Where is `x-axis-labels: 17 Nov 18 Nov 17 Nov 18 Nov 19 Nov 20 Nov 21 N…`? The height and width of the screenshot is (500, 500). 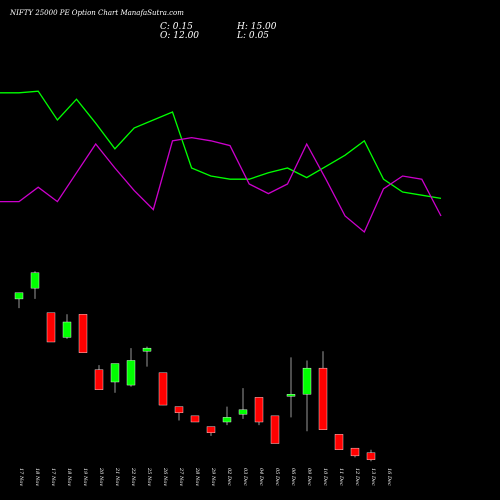 x-axis-labels: 17 Nov 18 Nov 17 Nov 18 Nov 19 Nov 20 Nov 21 N… is located at coordinates (205, 476).